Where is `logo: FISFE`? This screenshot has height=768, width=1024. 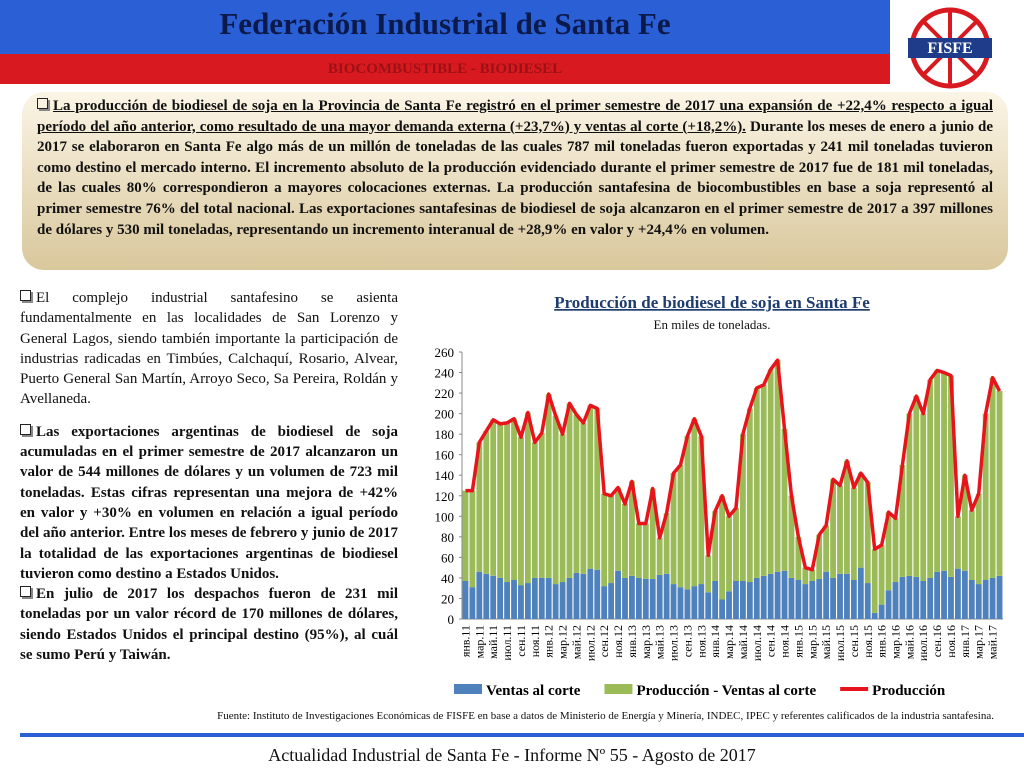
logo: FISFE is located at coordinates (950, 48).